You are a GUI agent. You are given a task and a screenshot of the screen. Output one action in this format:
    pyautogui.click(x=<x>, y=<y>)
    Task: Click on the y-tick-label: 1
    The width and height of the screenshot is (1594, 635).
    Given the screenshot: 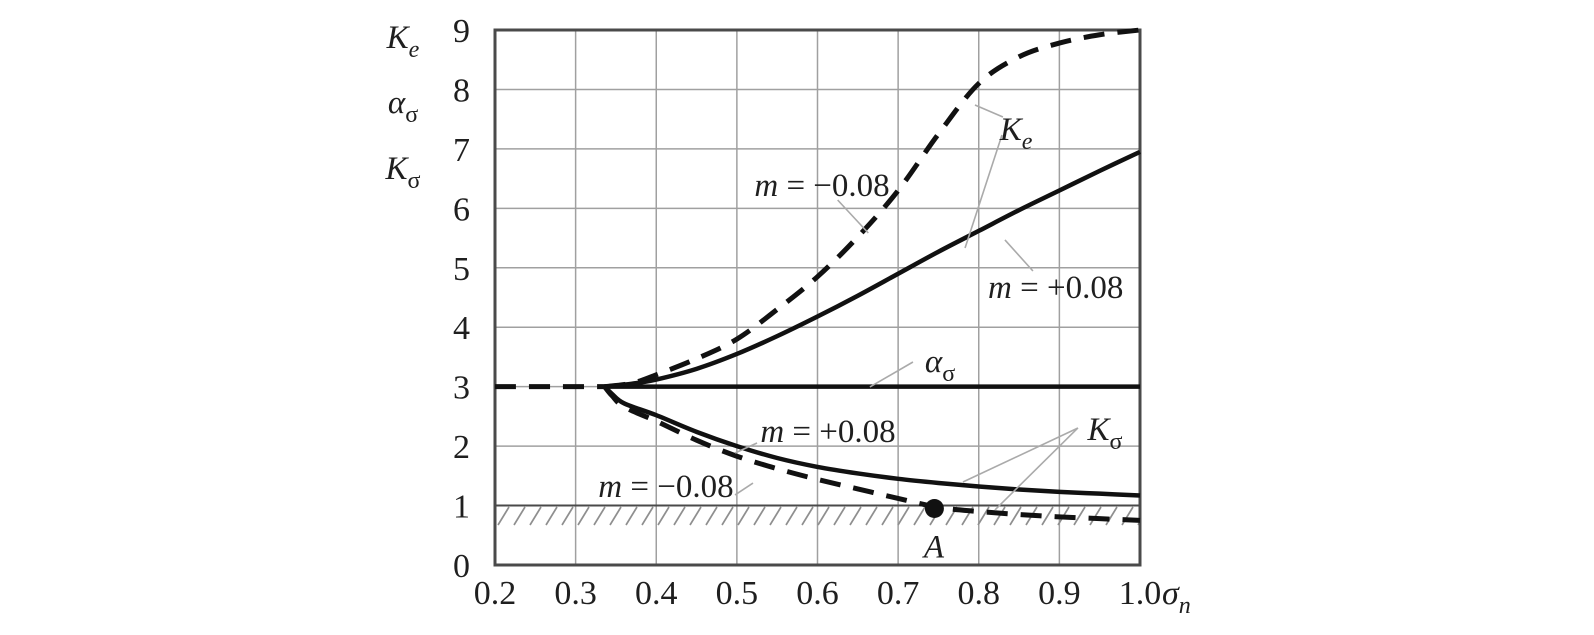 What is the action you would take?
    pyautogui.click(x=461, y=507)
    